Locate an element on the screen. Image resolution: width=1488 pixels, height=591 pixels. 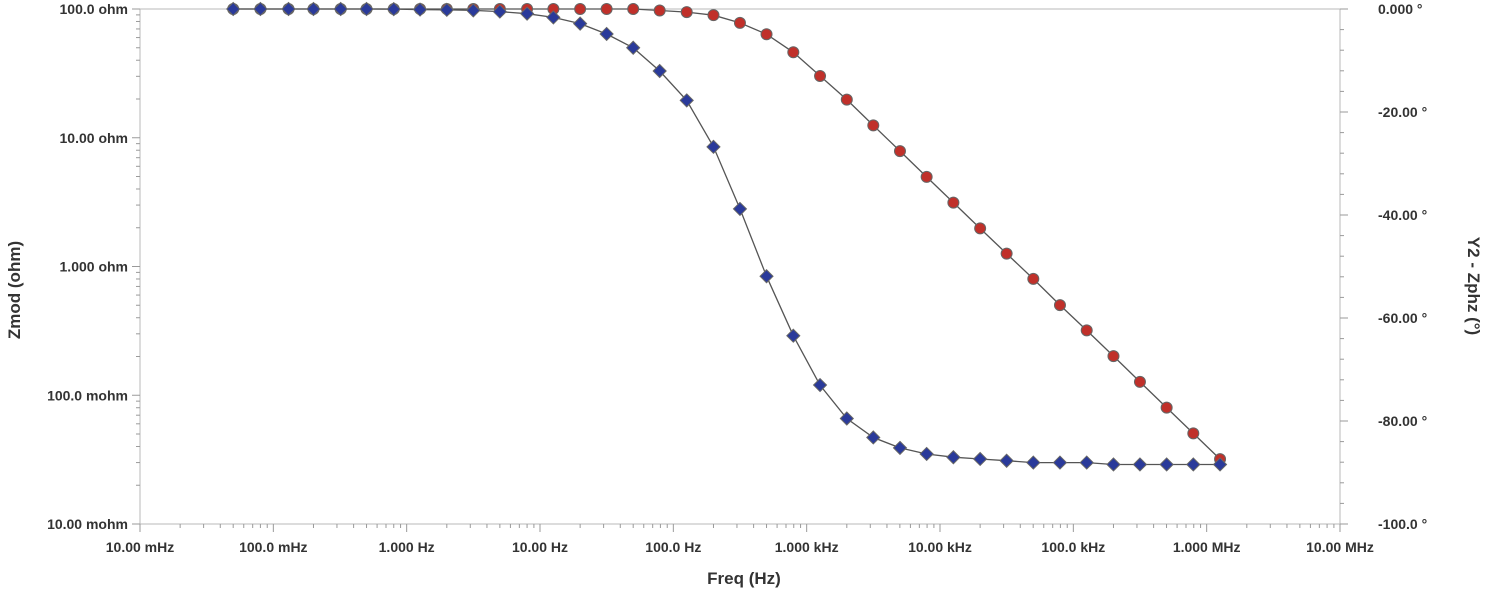
y2-tick-label: -40.00 ° is located at coordinates (1402, 215).